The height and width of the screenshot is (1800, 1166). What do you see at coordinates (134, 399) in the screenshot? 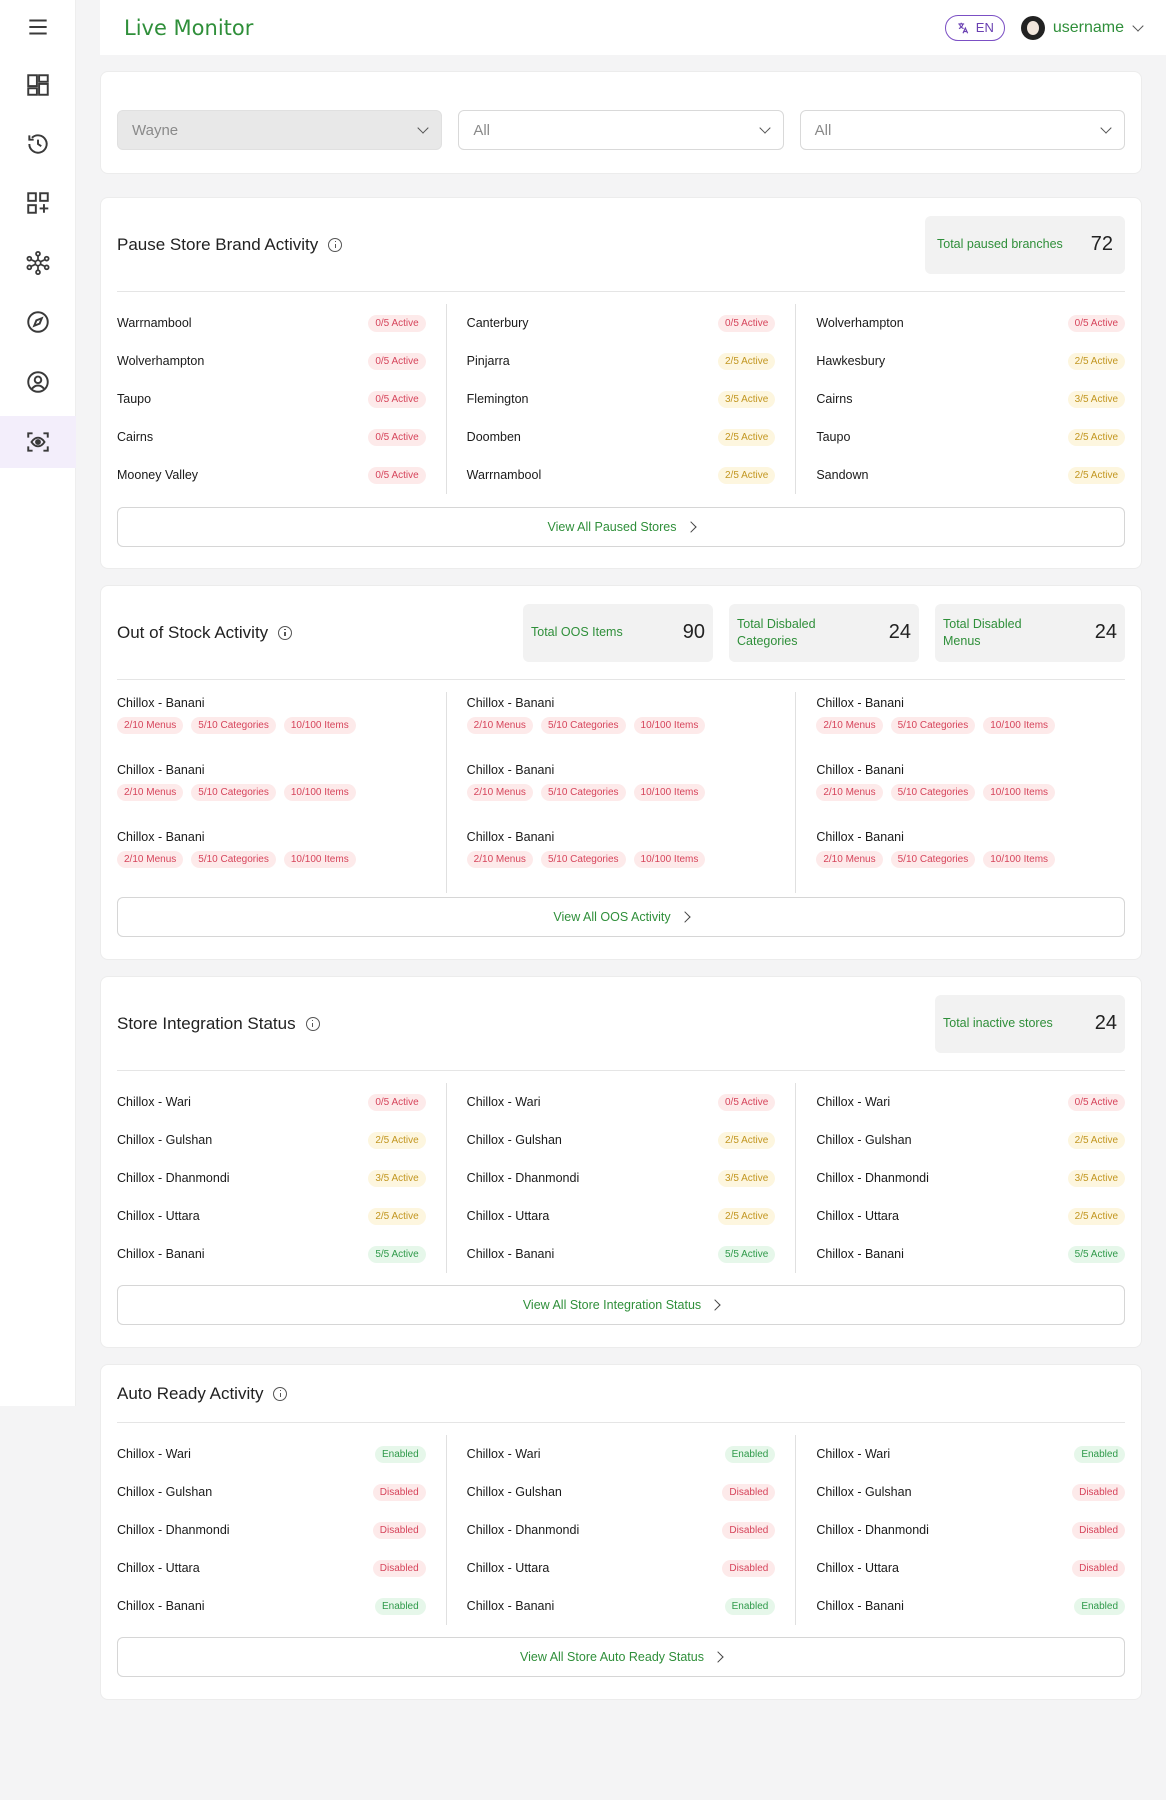
I see `store-name: Taupo` at bounding box center [134, 399].